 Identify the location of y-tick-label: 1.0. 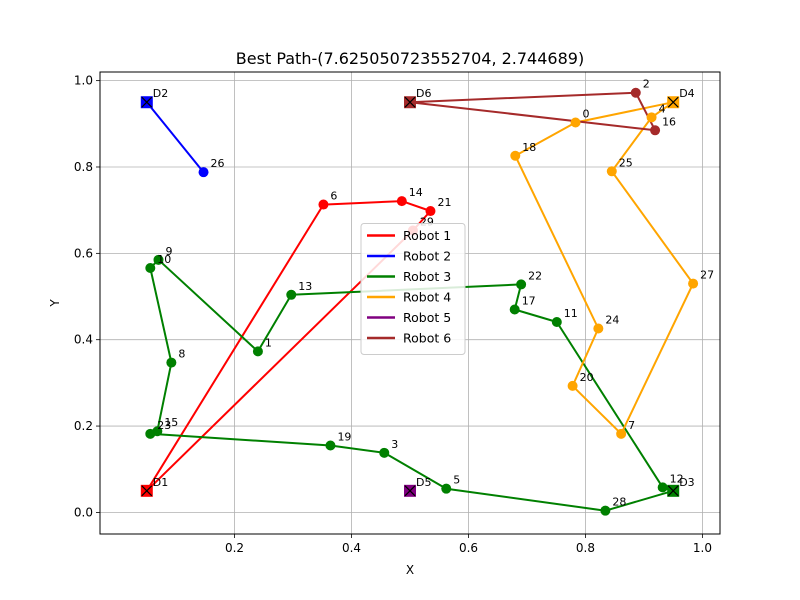
(83, 81).